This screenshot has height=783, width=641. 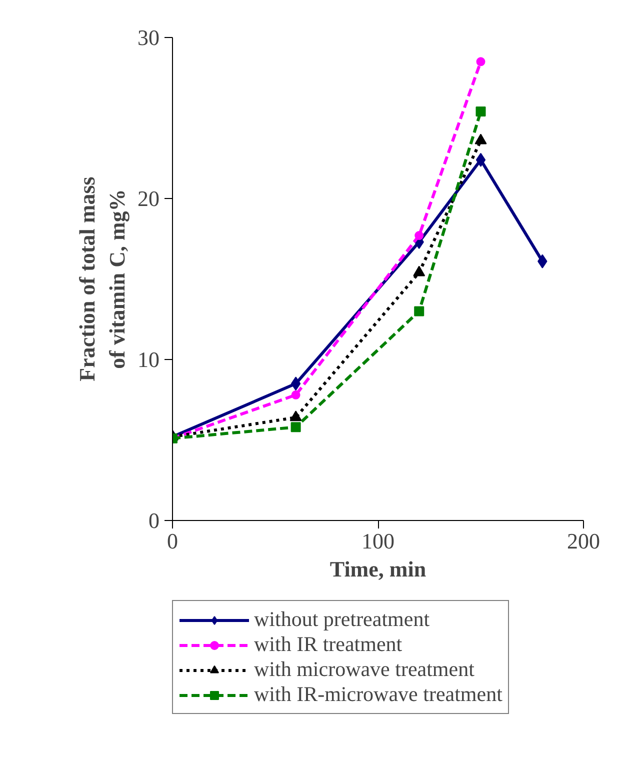 What do you see at coordinates (342, 619) in the screenshot?
I see `legend-label: without pretreatment` at bounding box center [342, 619].